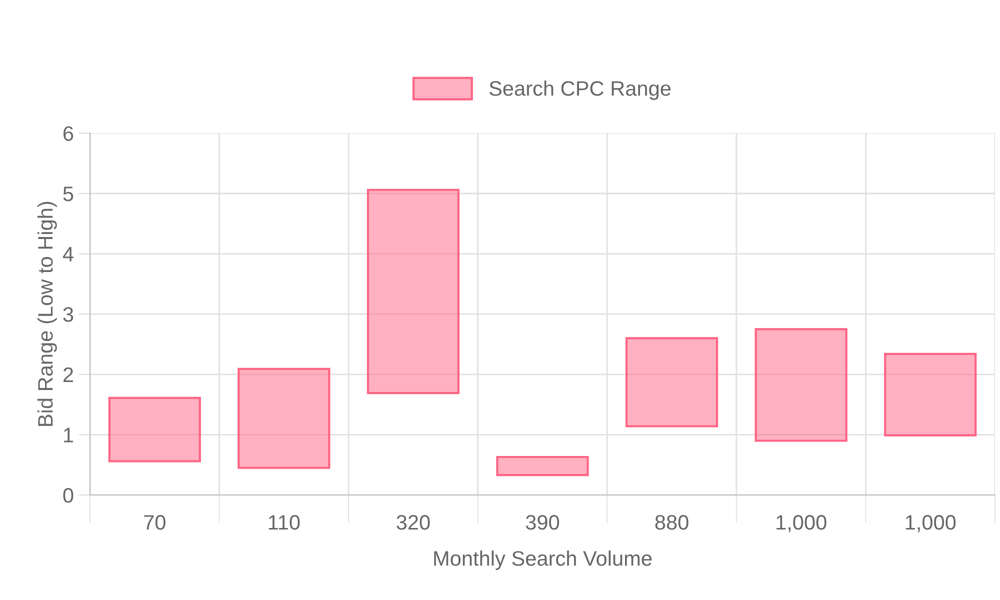 This screenshot has width=1000, height=600. Describe the element at coordinates (68, 254) in the screenshot. I see `y-tick-label: 4` at that location.